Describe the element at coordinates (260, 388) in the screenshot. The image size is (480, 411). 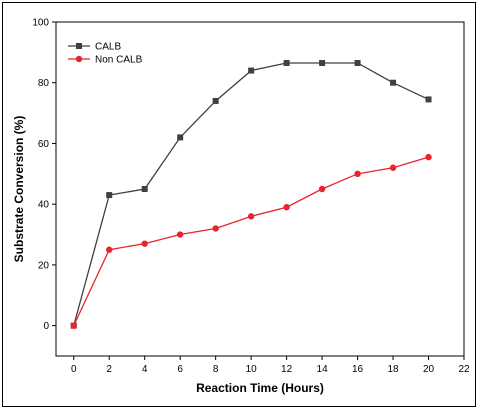
I see `x-axis-title: Reaction Time (Hours)` at that location.